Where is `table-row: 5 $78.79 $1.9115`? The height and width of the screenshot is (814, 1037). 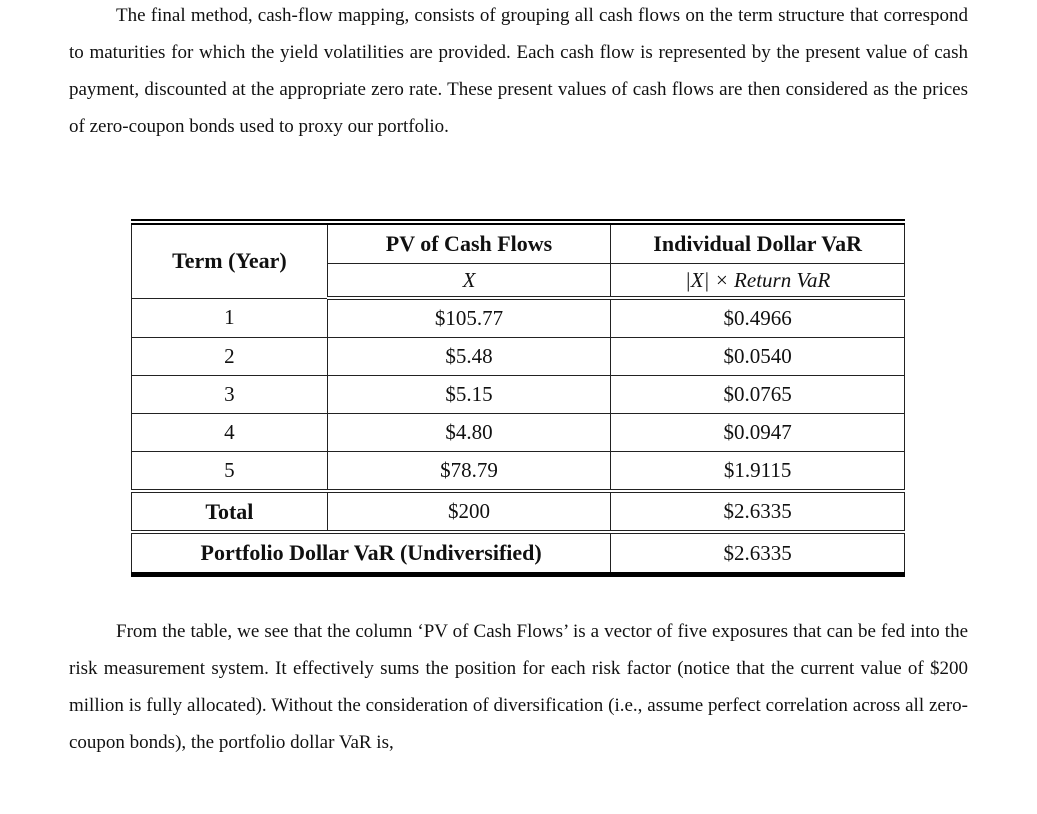
table-row: 5 $78.79 $1.9115 is located at coordinates (518, 472).